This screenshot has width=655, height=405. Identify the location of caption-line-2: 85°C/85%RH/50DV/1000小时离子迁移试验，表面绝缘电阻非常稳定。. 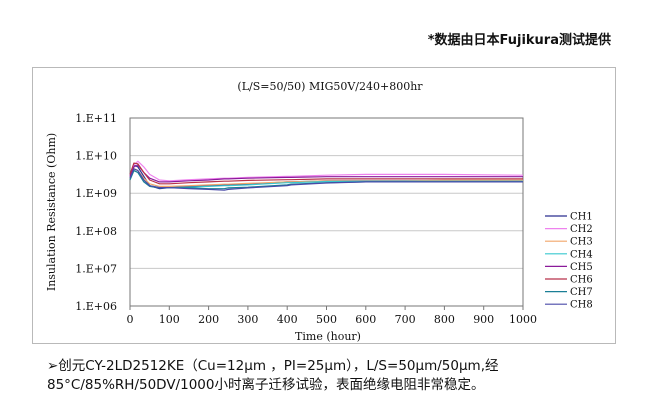
(266, 385).